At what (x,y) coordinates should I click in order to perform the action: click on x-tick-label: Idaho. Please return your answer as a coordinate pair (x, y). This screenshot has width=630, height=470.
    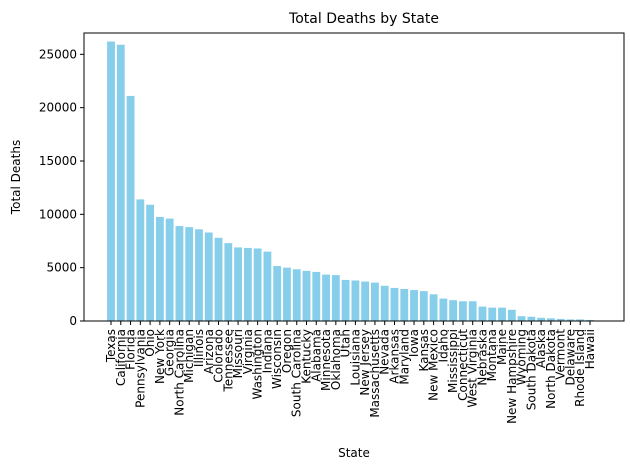
    Looking at the image, I should click on (443, 345).